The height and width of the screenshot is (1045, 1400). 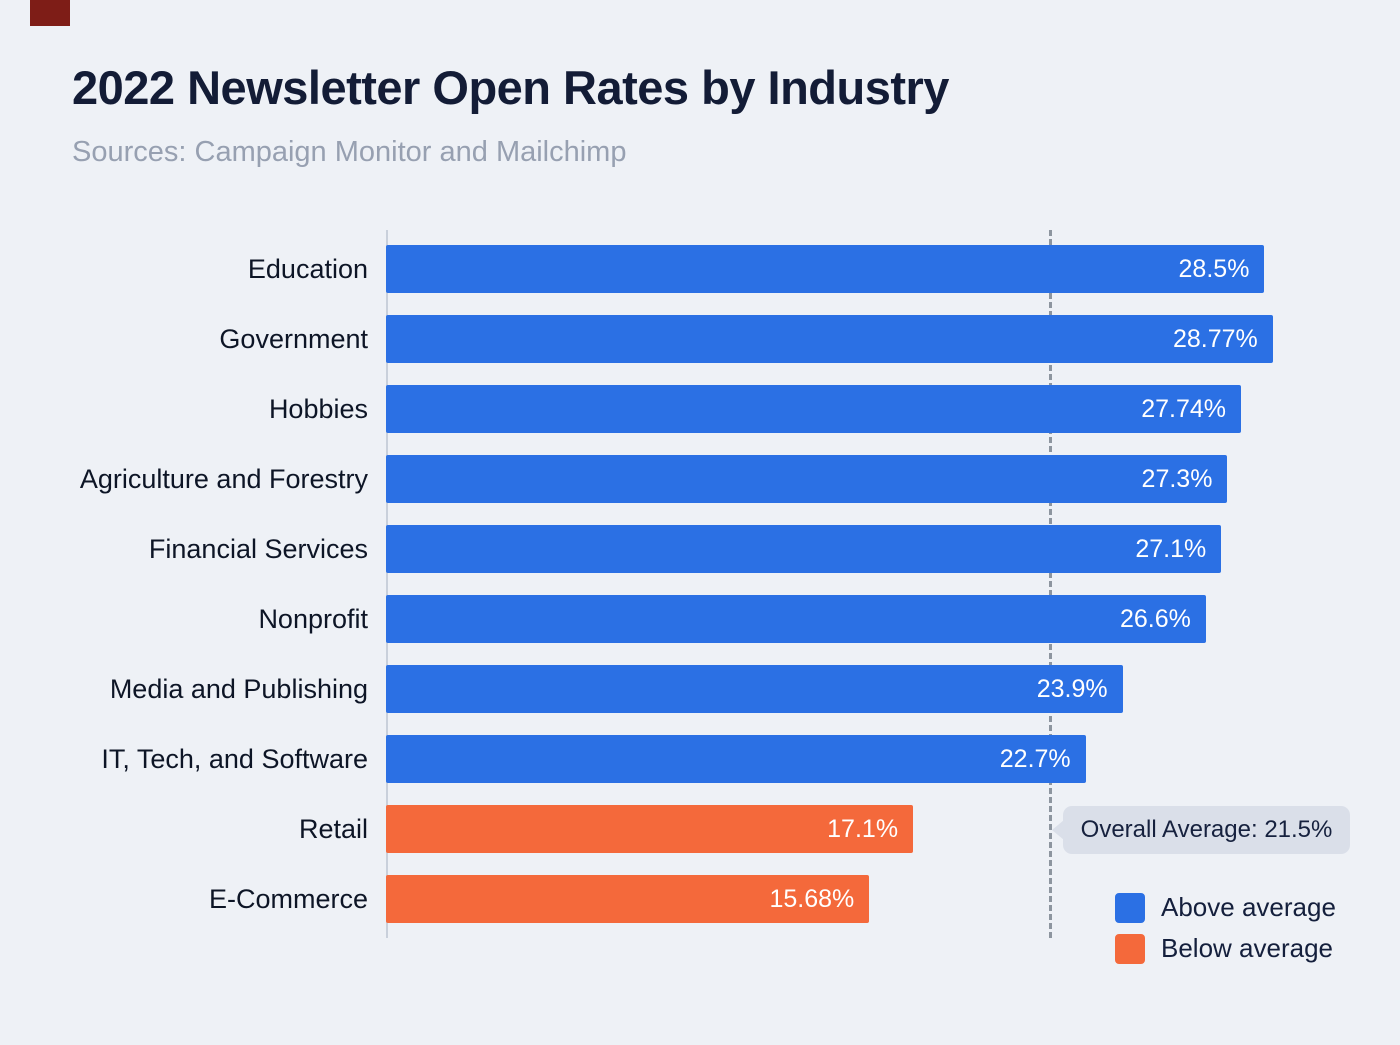 I want to click on average-callout: Overall Average: 21.5%, so click(x=1201, y=830).